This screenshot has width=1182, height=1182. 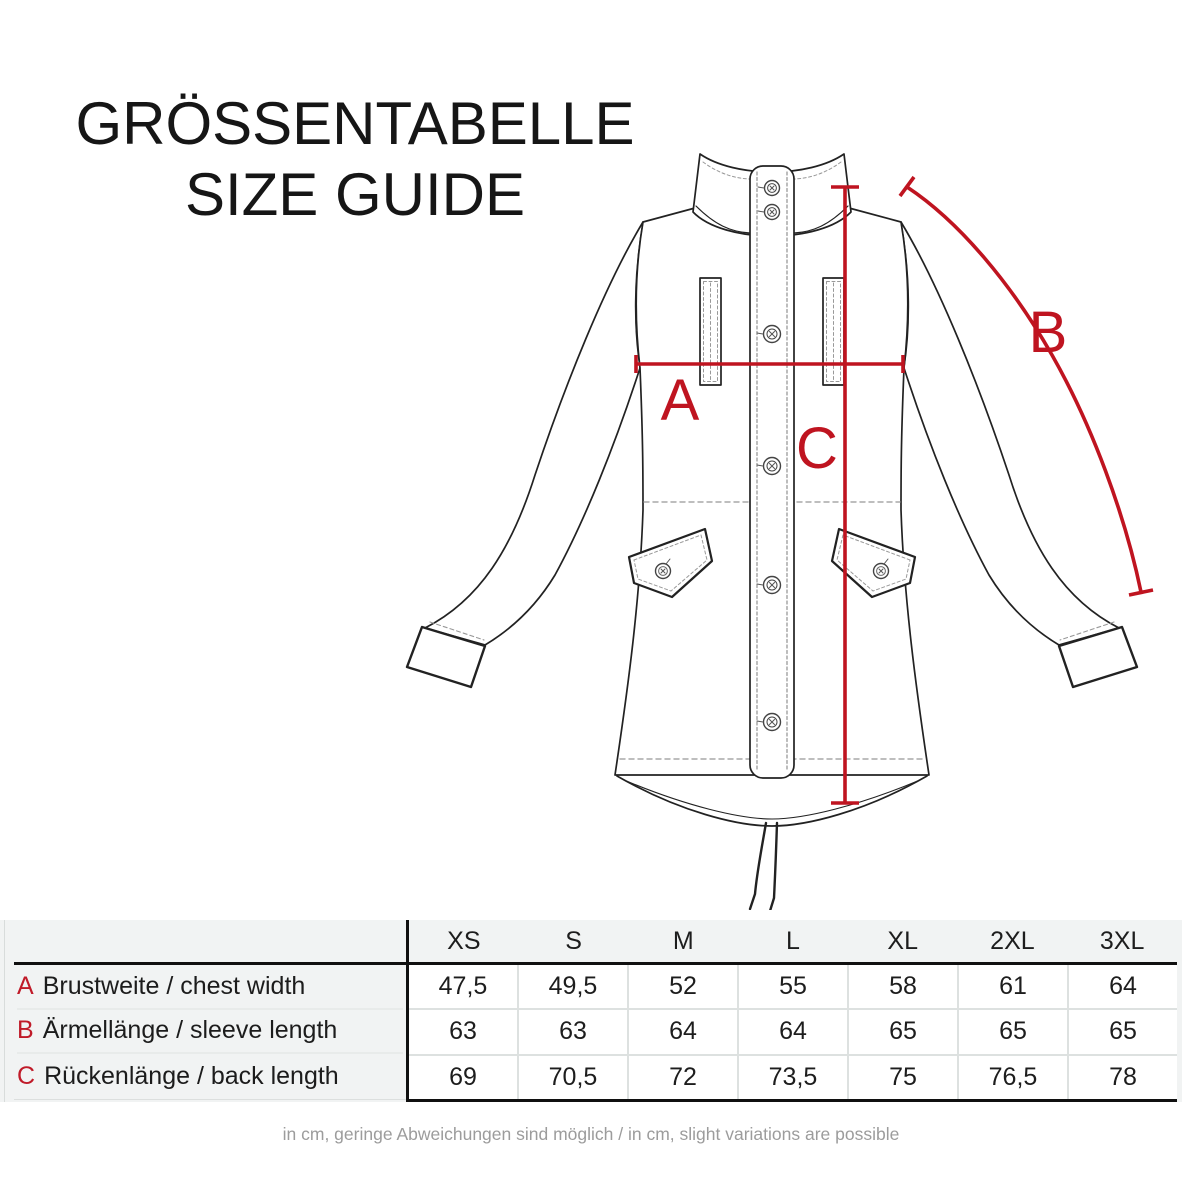 What do you see at coordinates (683, 1077) in the screenshot?
I see `size-value-cell: 72` at bounding box center [683, 1077].